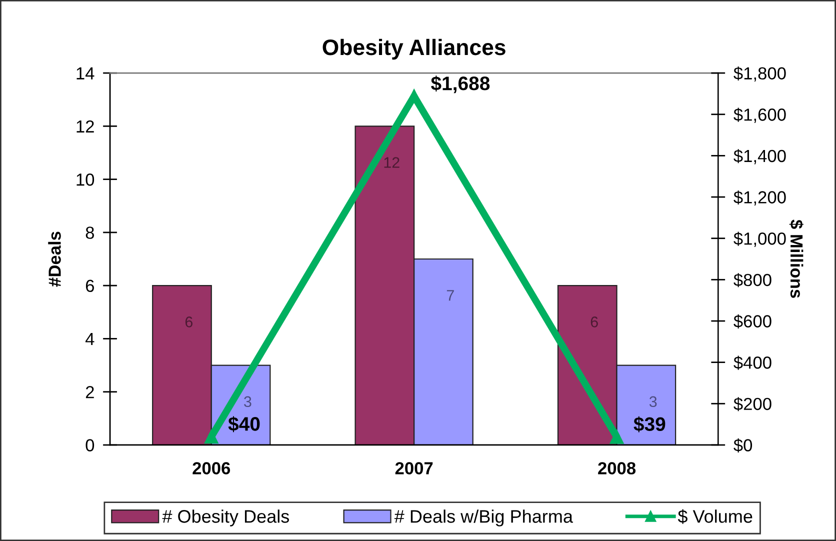  Describe the element at coordinates (85, 73) in the screenshot. I see `y-tick-label: 14` at that location.